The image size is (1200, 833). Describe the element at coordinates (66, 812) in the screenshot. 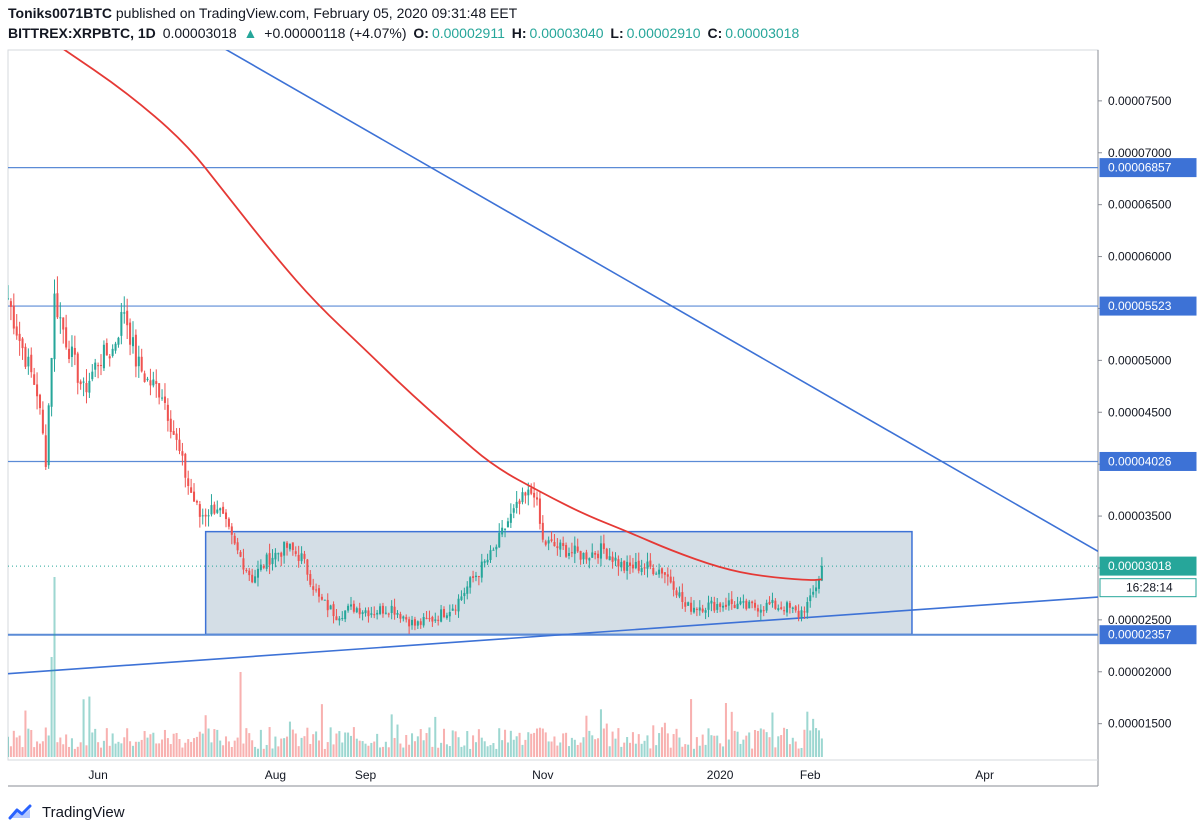

I see `tradingview-logo: TradingView` at that location.